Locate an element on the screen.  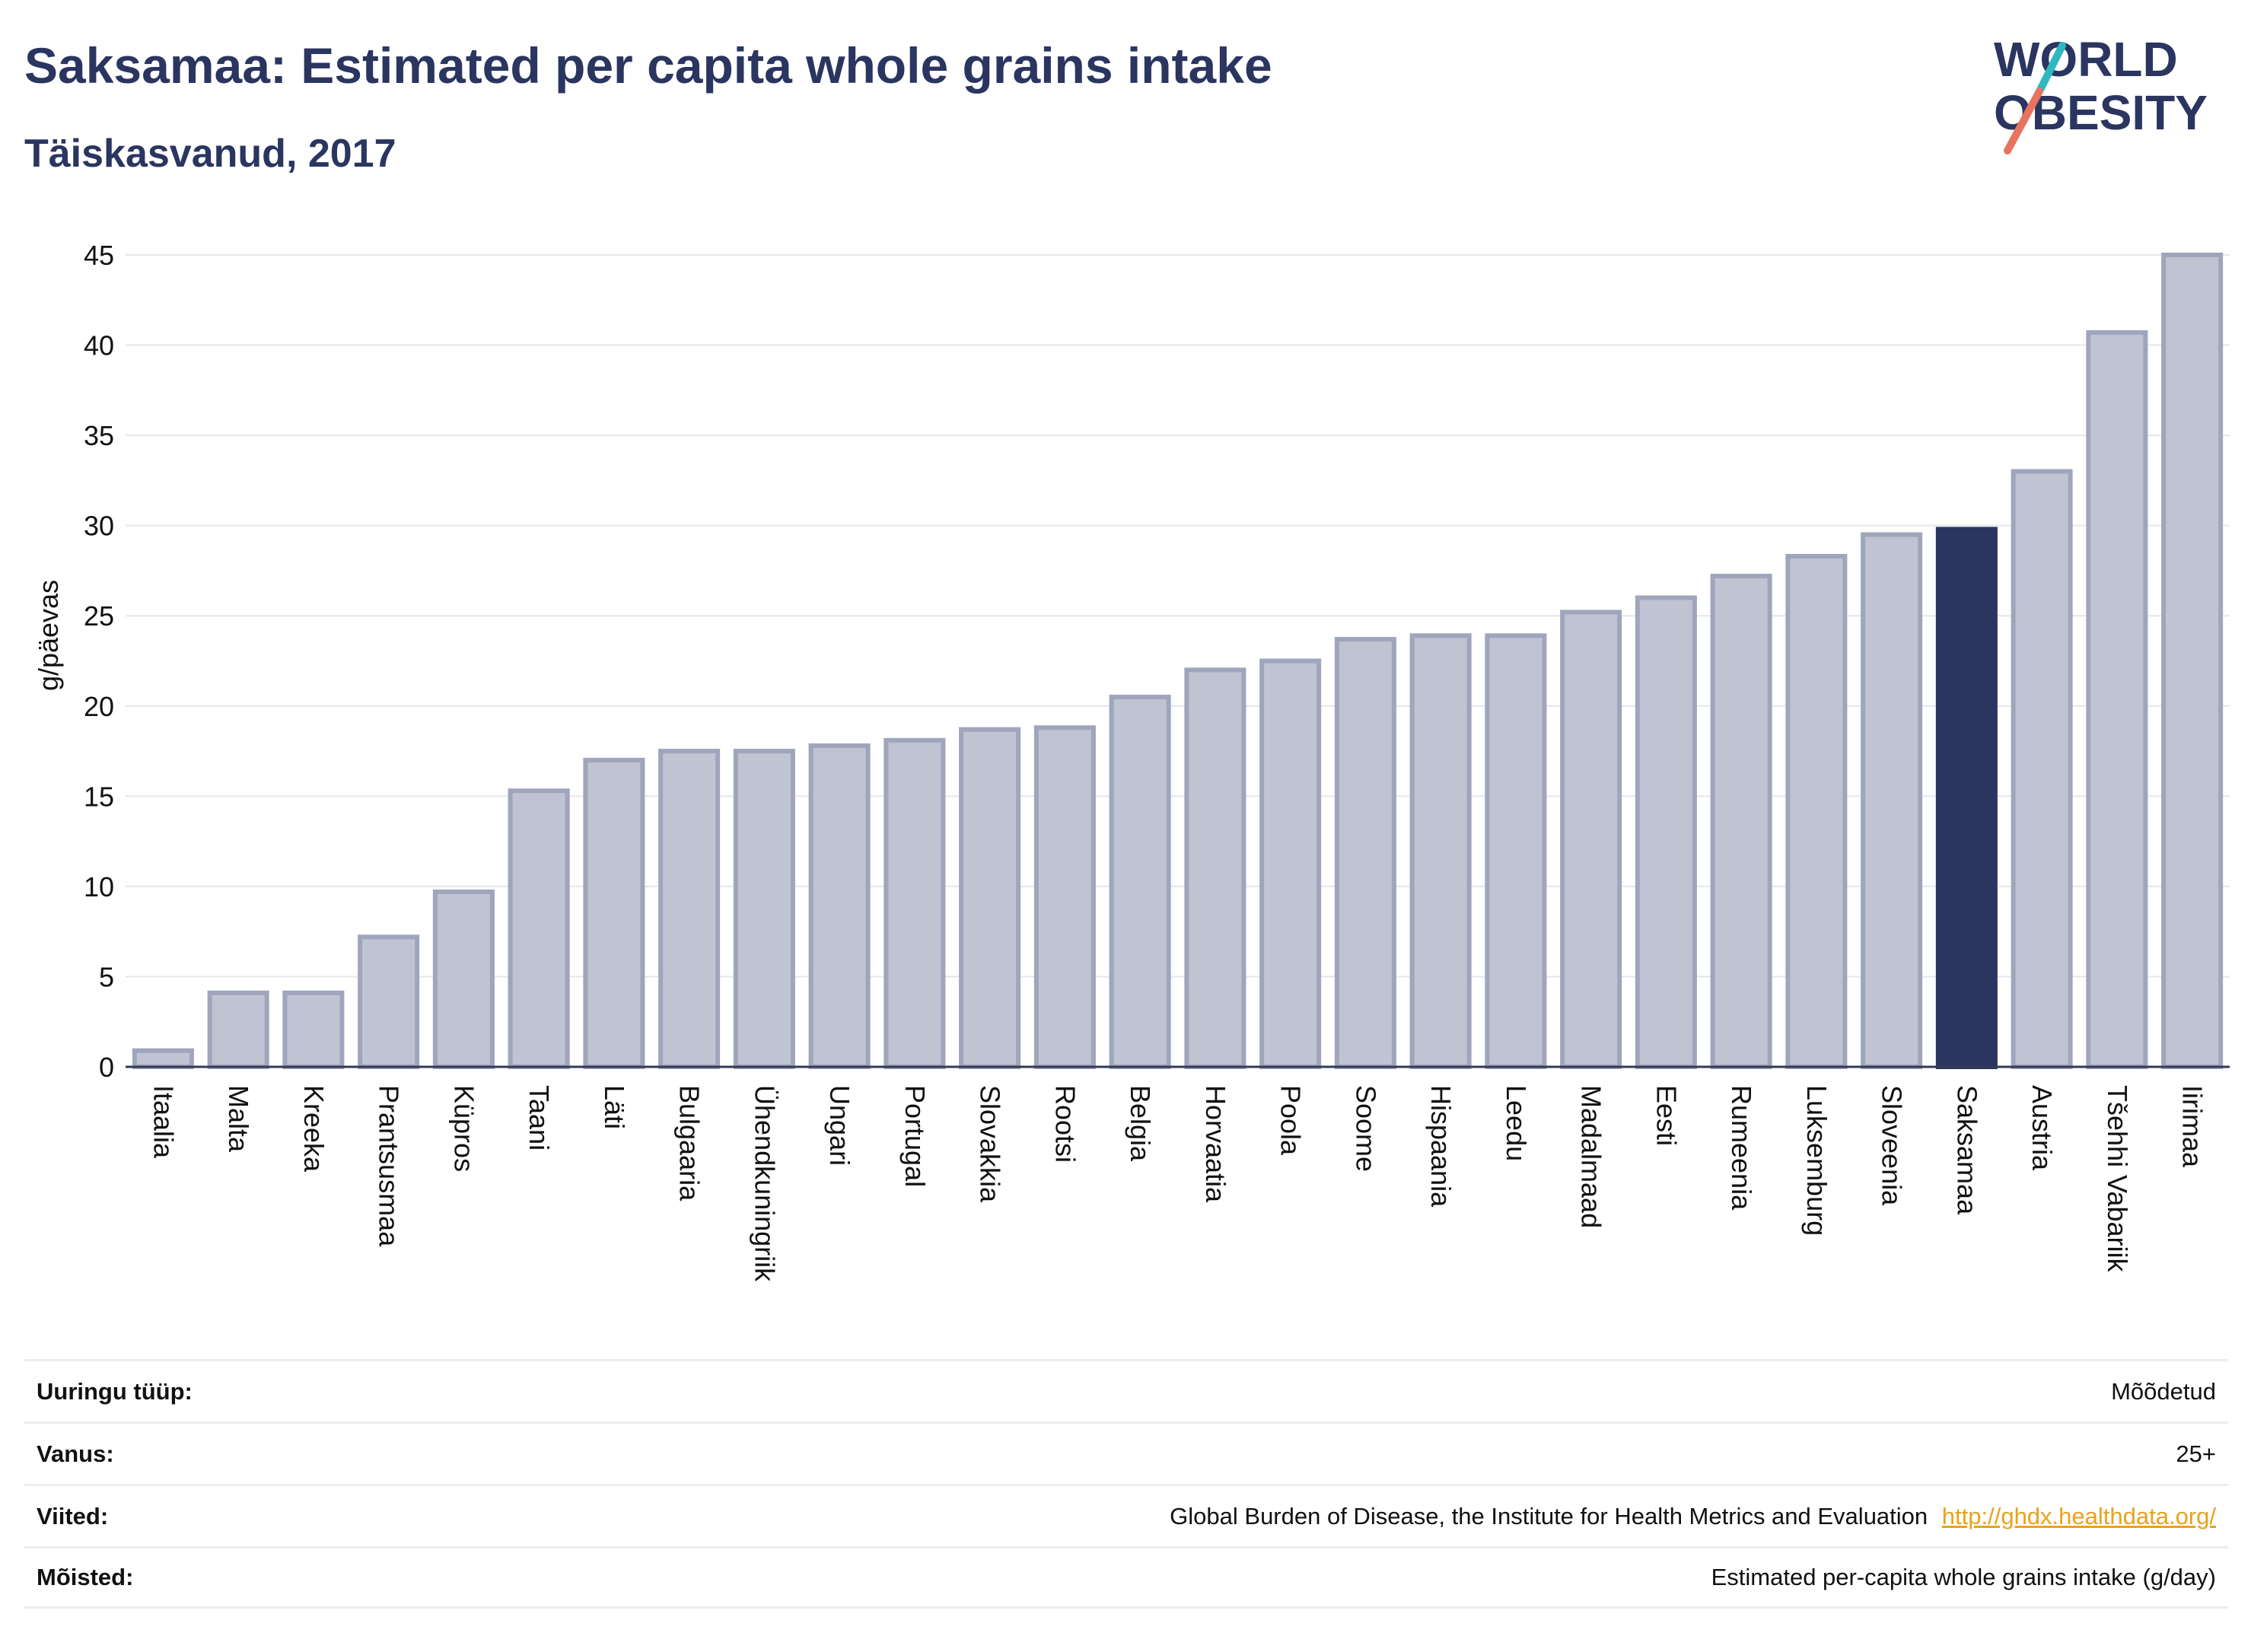
x-tick-label: Luksemburg is located at coordinates (1816, 1160).